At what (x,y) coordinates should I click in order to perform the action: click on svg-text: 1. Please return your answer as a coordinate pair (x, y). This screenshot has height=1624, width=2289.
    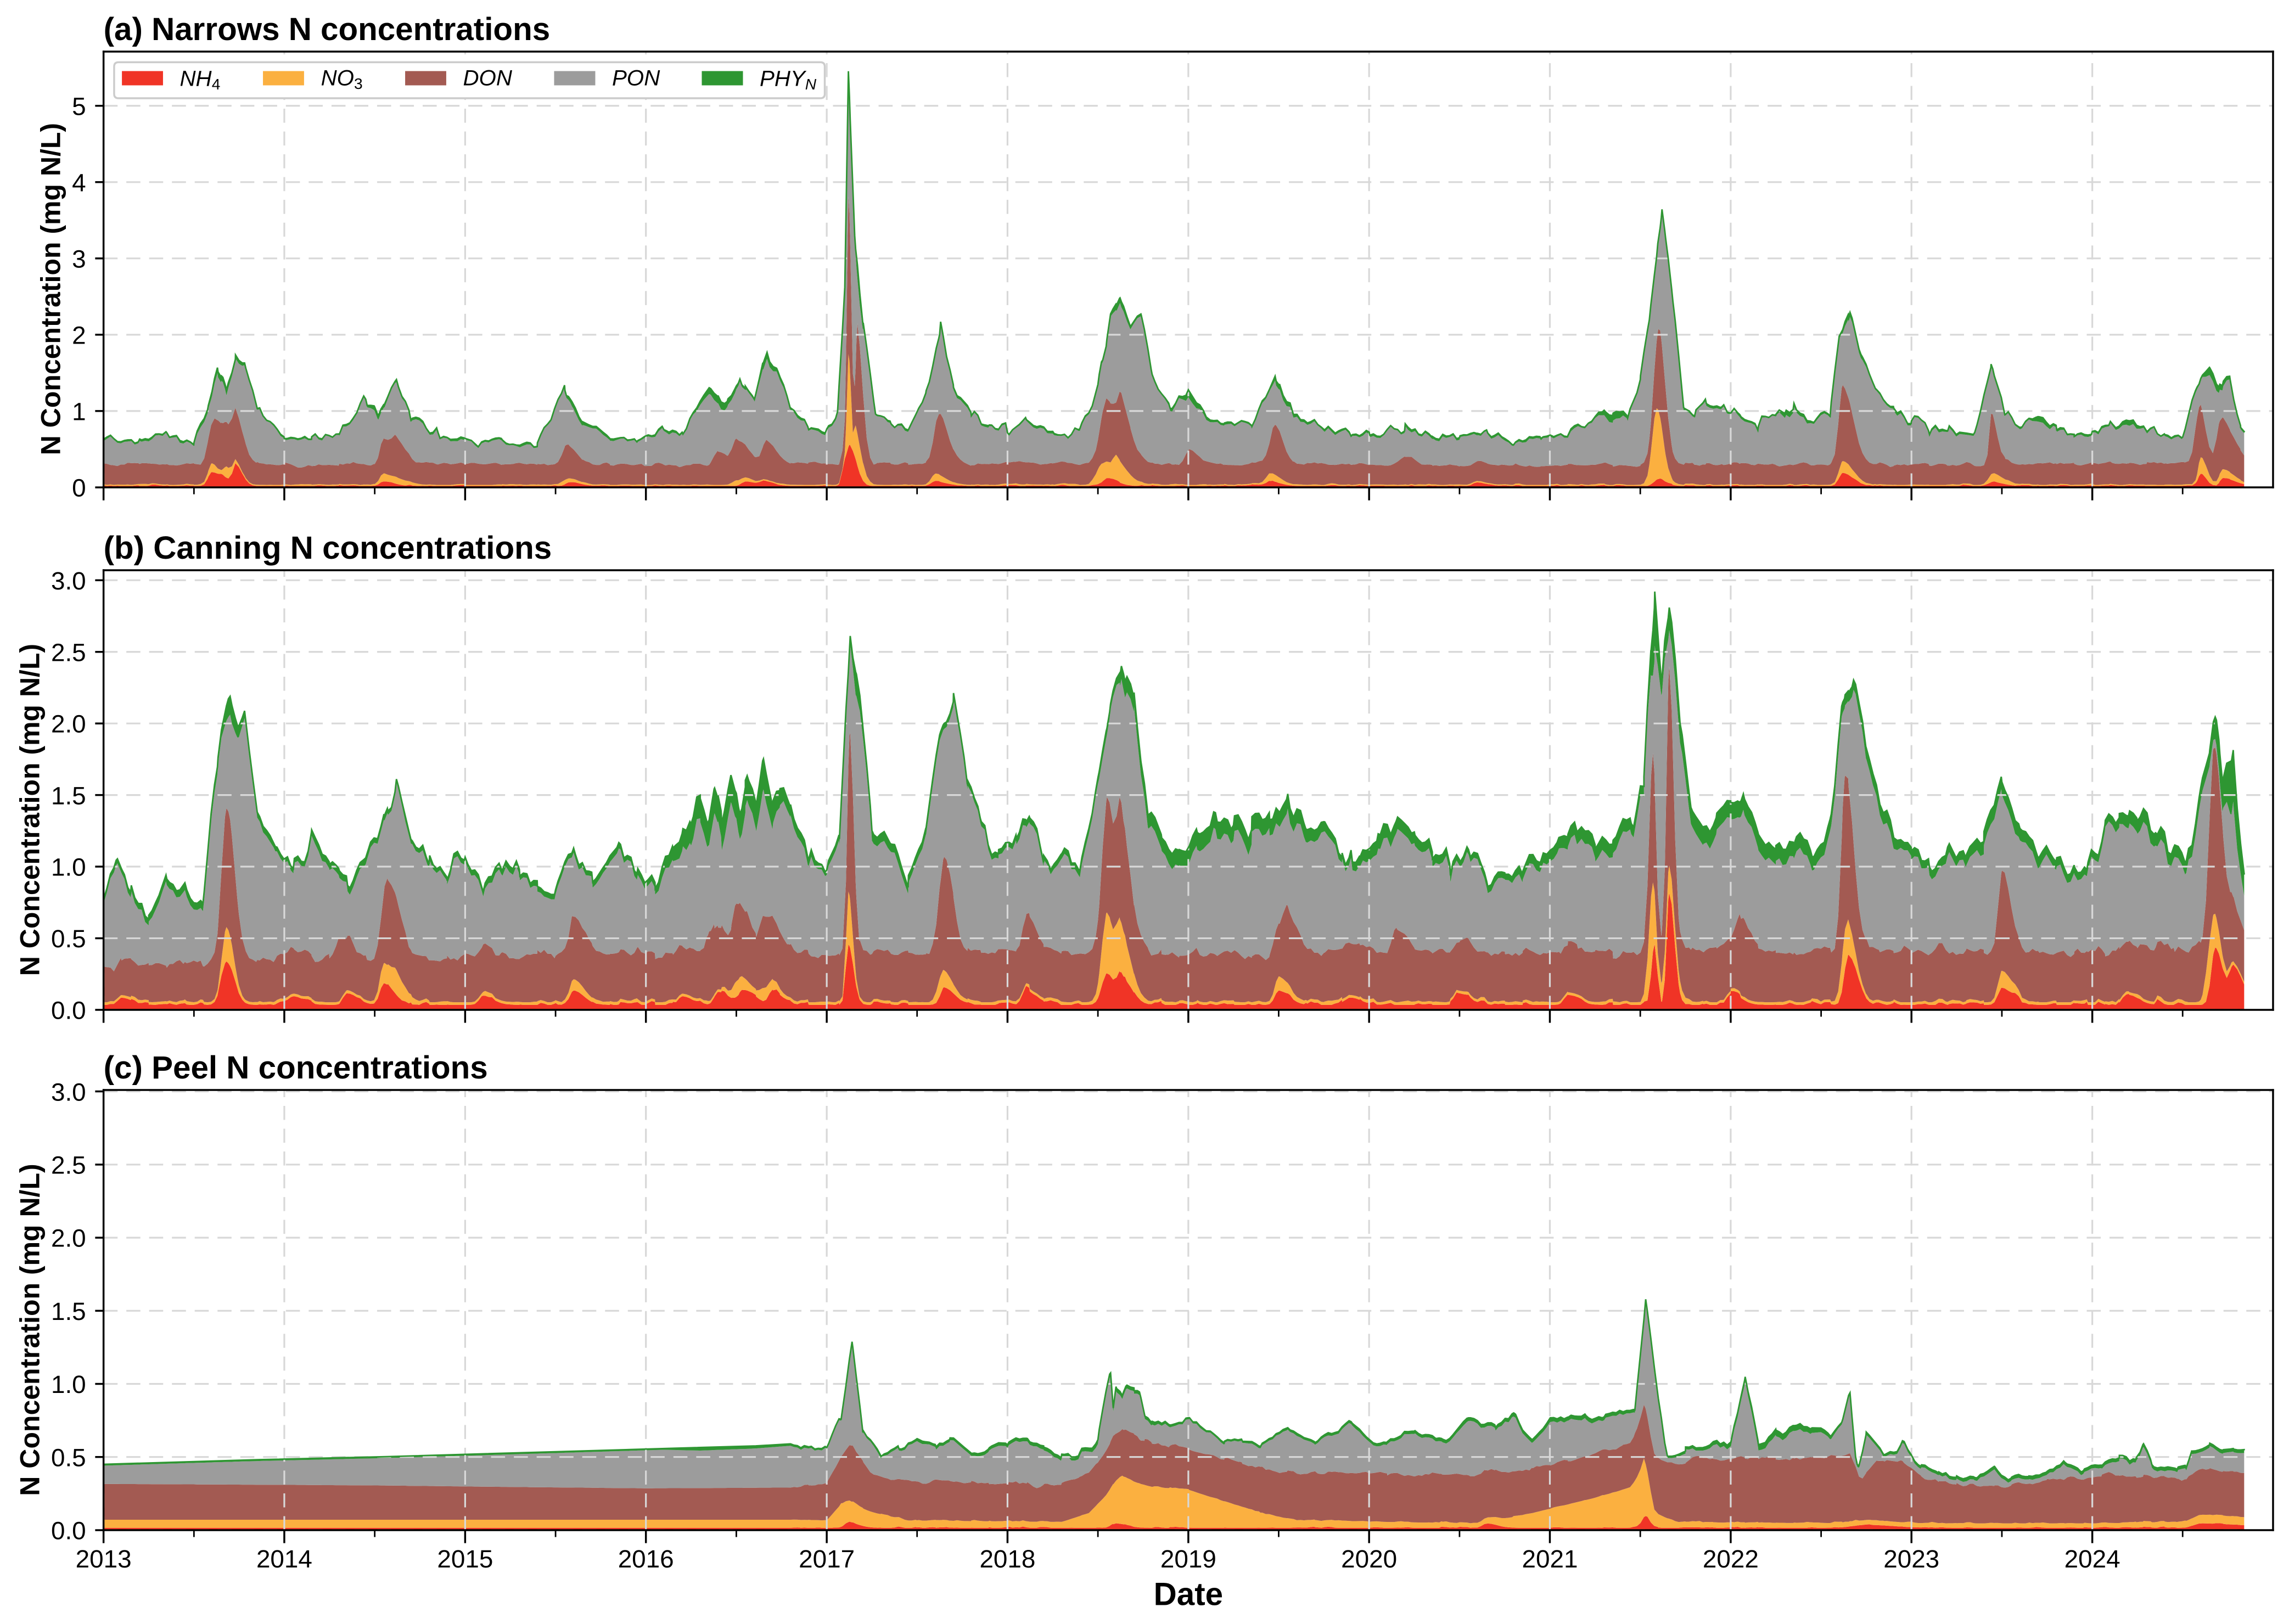
    Looking at the image, I should click on (79, 412).